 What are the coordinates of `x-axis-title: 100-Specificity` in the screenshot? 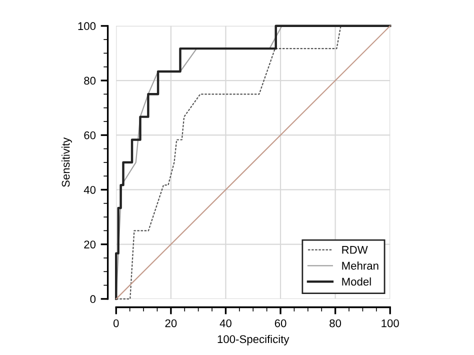 It's located at (254, 340).